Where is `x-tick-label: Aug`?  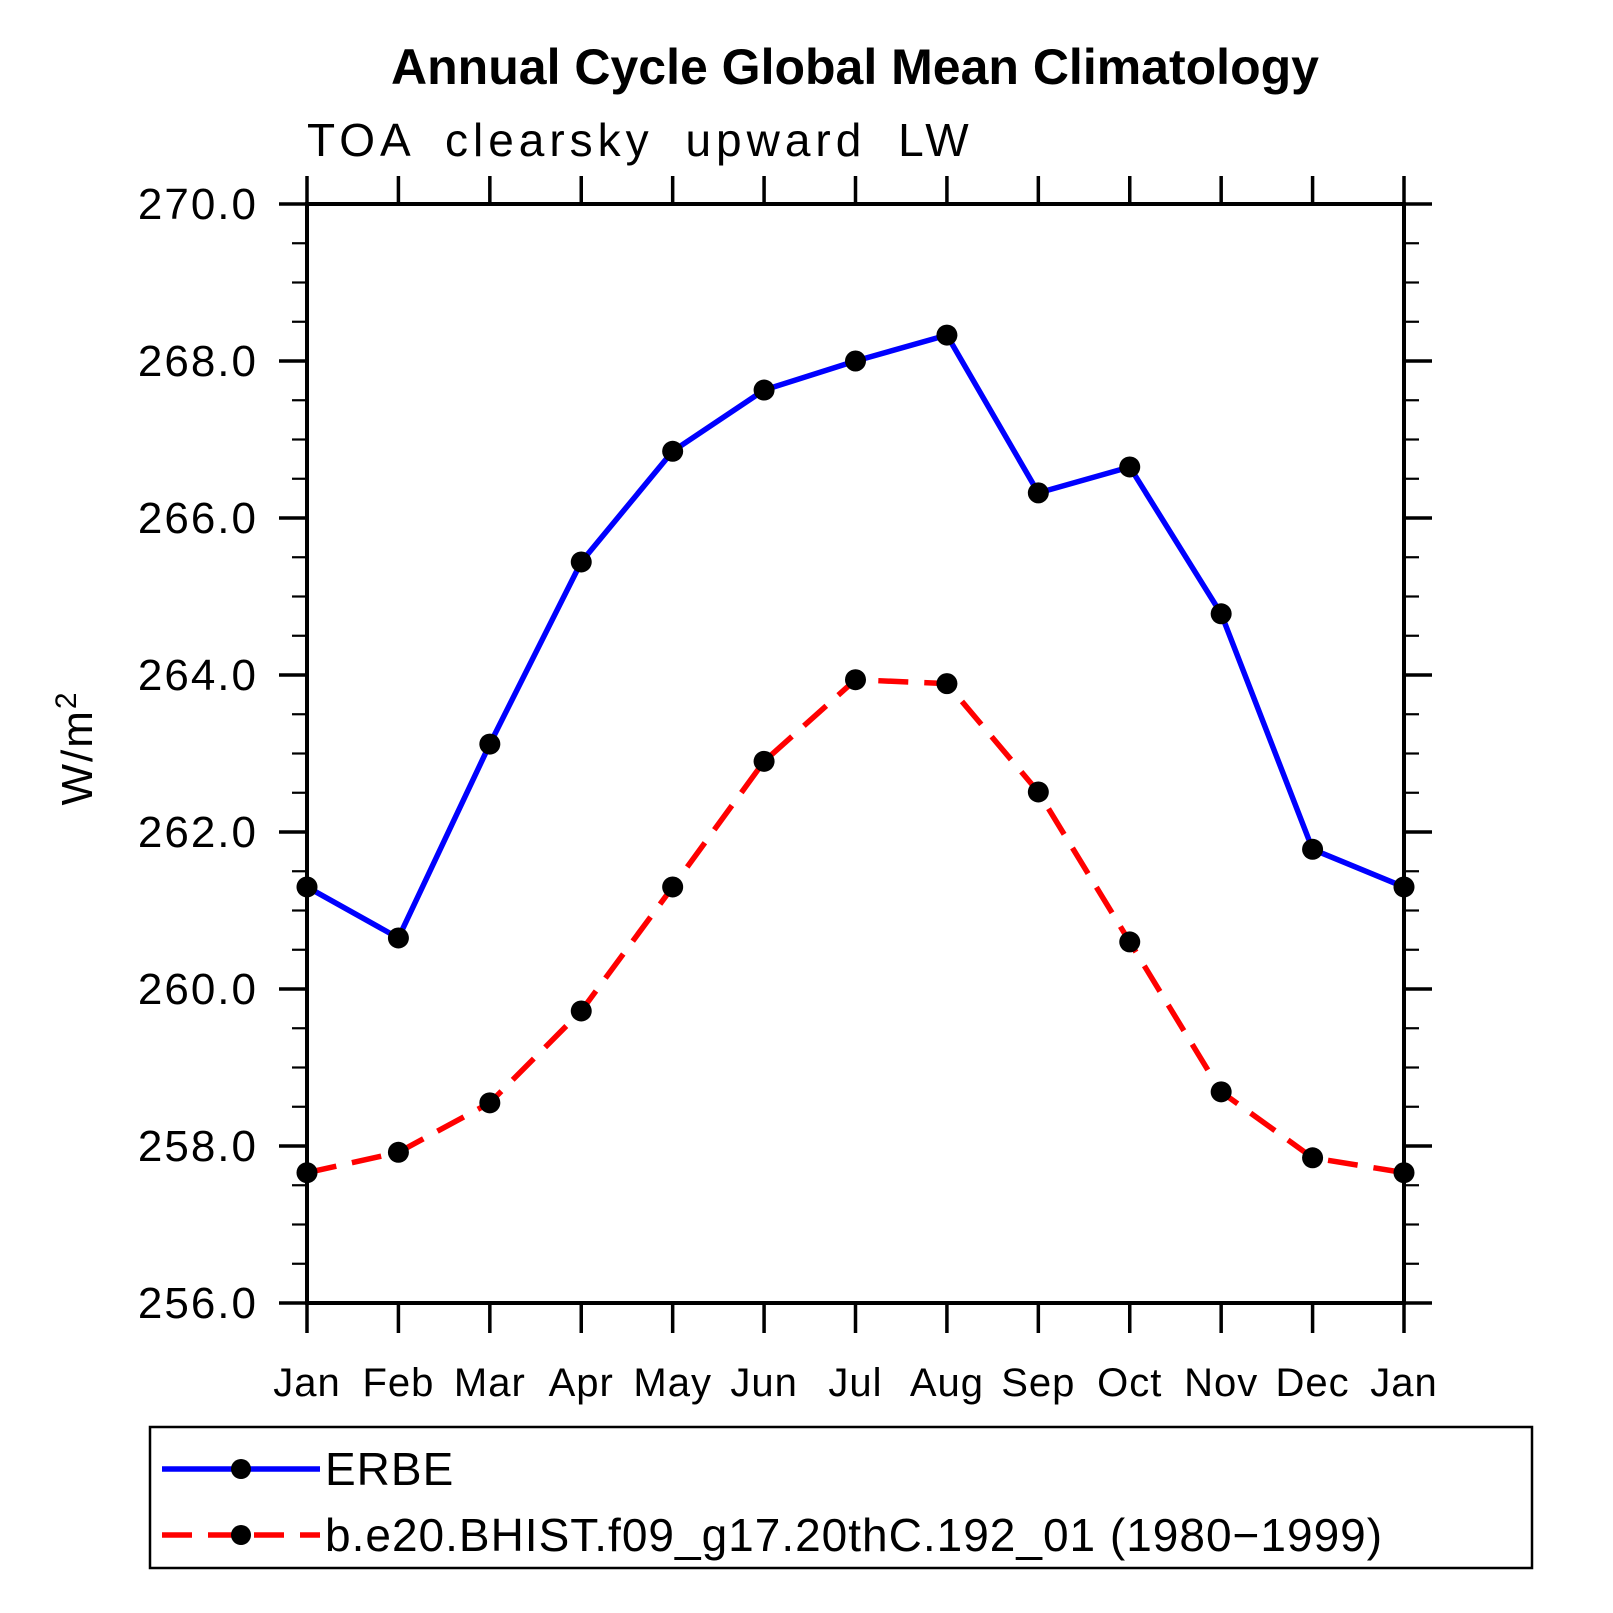
x-tick-label: Aug is located at coordinates (947, 1383).